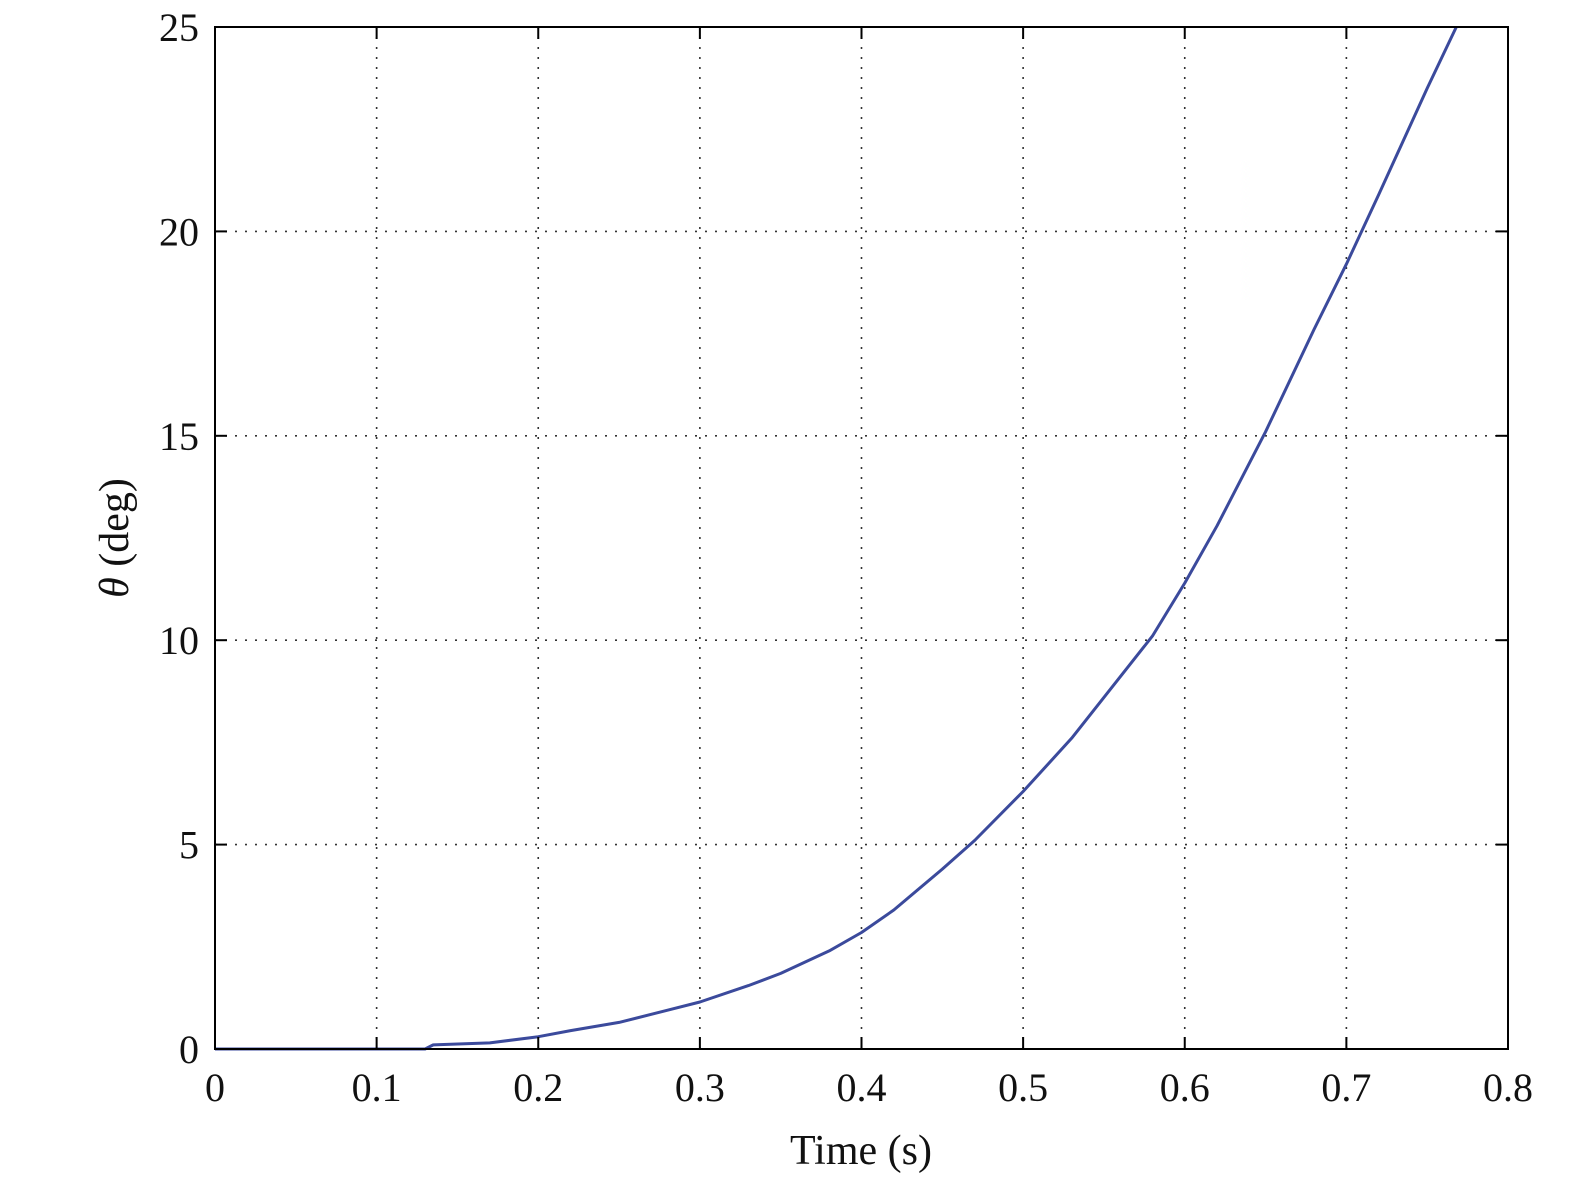 The height and width of the screenshot is (1185, 1575). What do you see at coordinates (179, 27) in the screenshot?
I see `y-tick-label: 25` at bounding box center [179, 27].